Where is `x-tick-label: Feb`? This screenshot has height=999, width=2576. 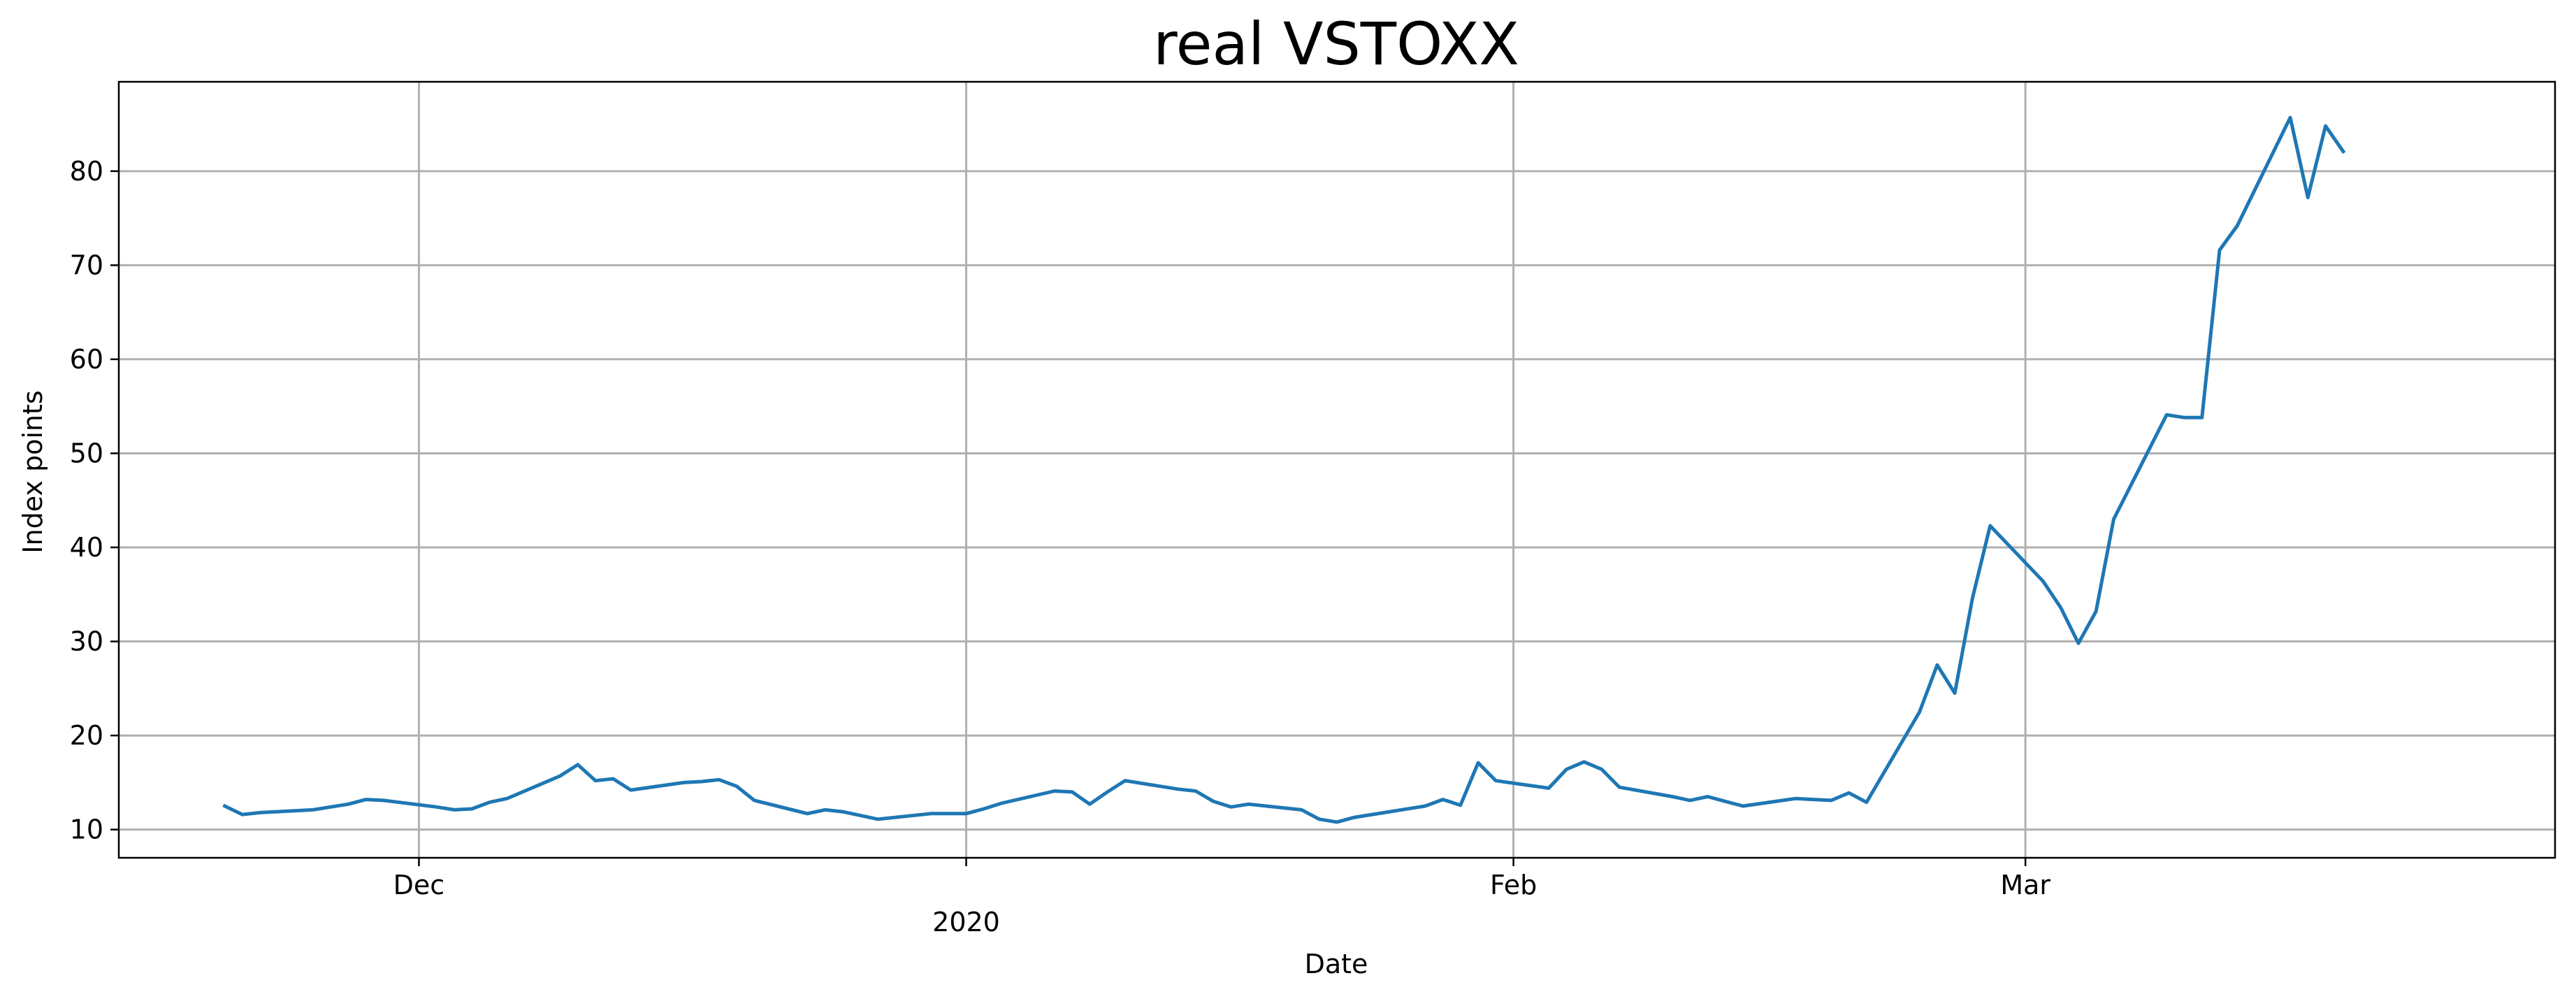 x-tick-label: Feb is located at coordinates (1513, 885).